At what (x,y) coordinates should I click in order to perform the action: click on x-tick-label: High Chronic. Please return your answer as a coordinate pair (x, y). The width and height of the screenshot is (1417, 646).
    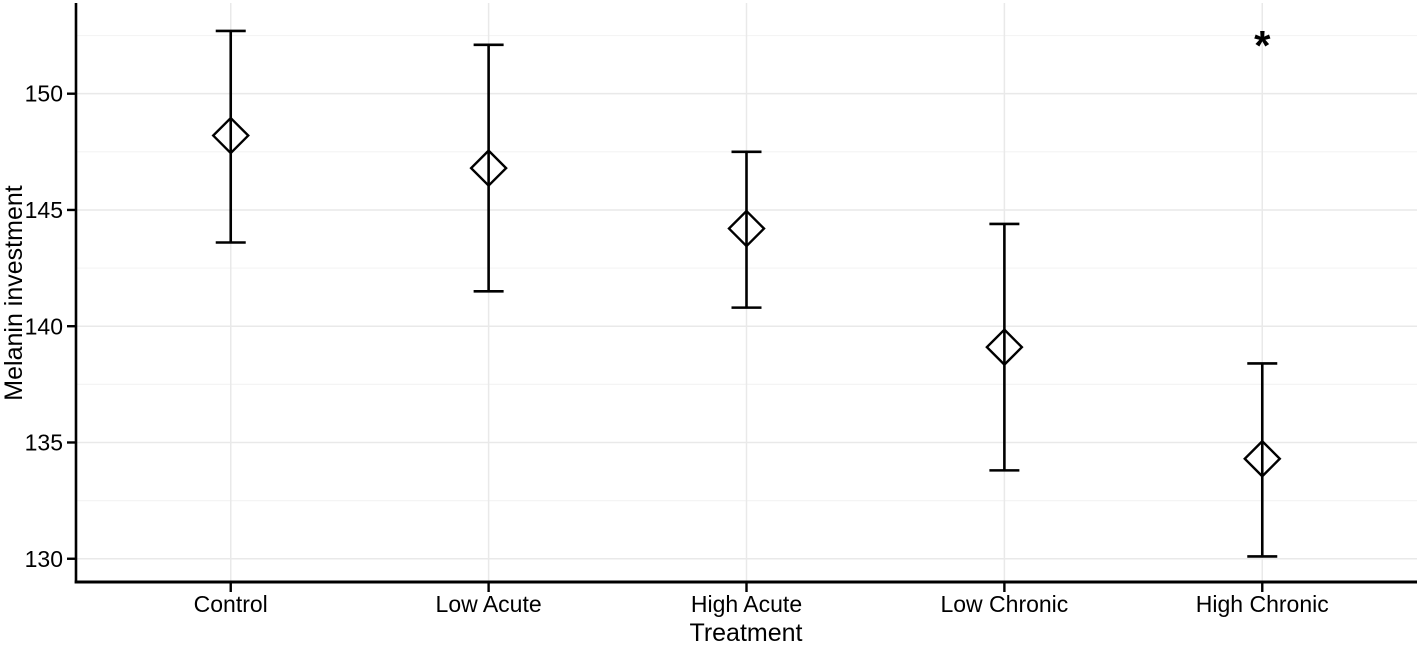
    Looking at the image, I should click on (1262, 604).